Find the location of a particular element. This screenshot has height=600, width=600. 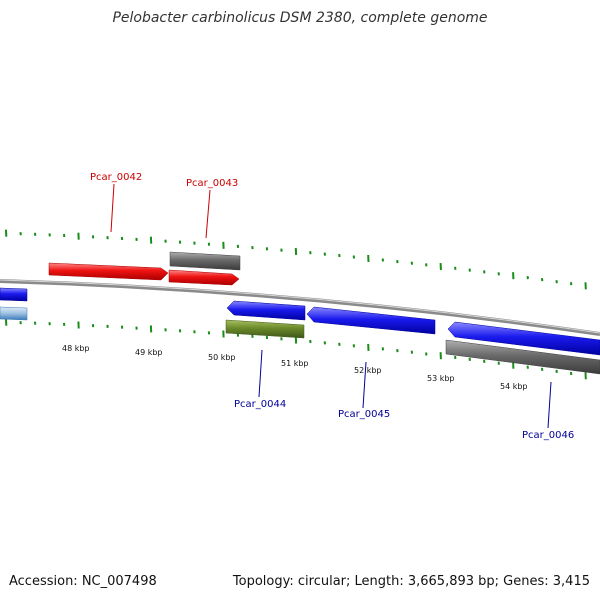

label-pcar-0044: Pcar_0044 is located at coordinates (260, 404).